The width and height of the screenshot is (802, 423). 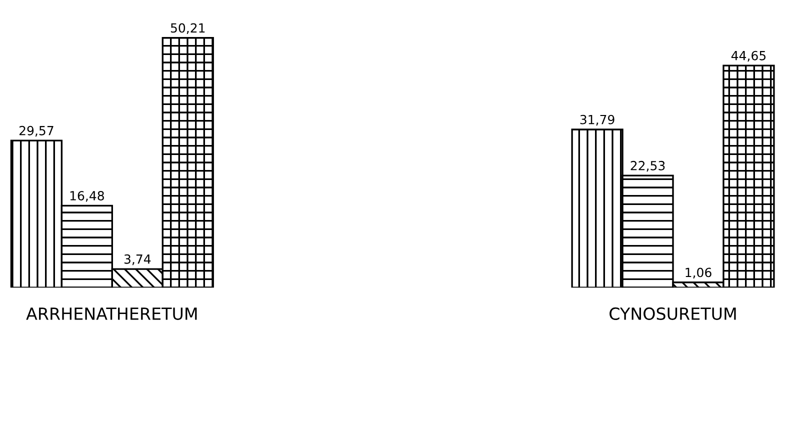 What do you see at coordinates (187, 28) in the screenshot?
I see `data-label: 50,21` at bounding box center [187, 28].